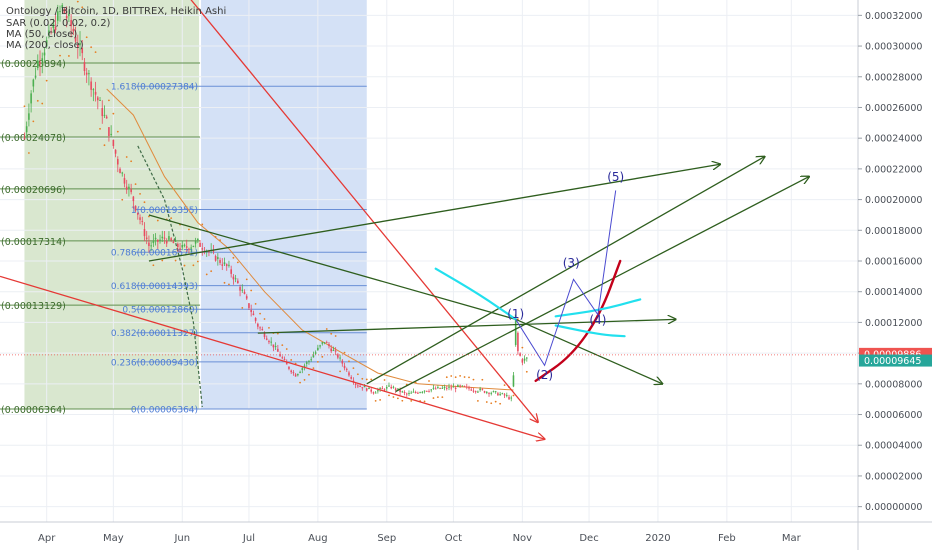 This screenshot has height=554, width=932. Describe the element at coordinates (588, 538) in the screenshot. I see `x-tick-label: Dec` at that location.